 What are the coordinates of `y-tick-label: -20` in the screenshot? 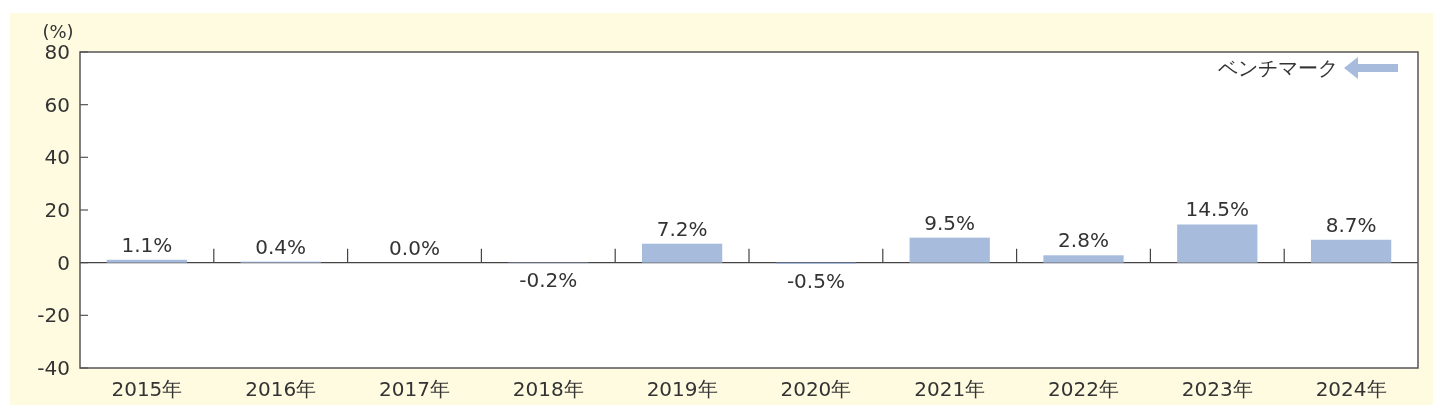 It's located at (53, 315).